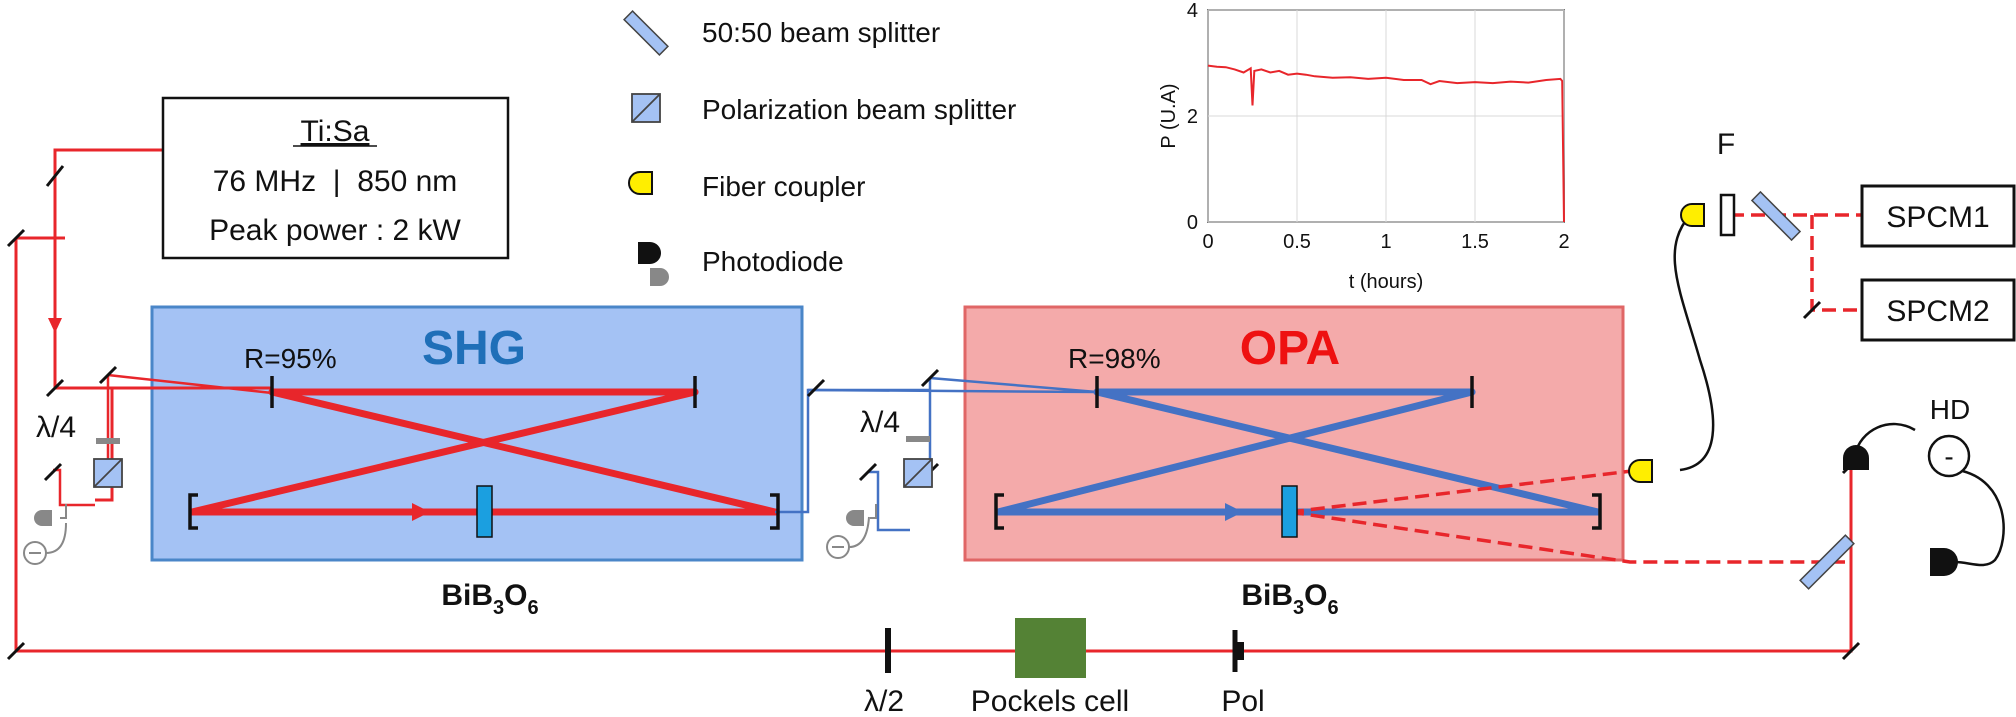  I want to click on hd-beam-splitter, so click(1827, 562).